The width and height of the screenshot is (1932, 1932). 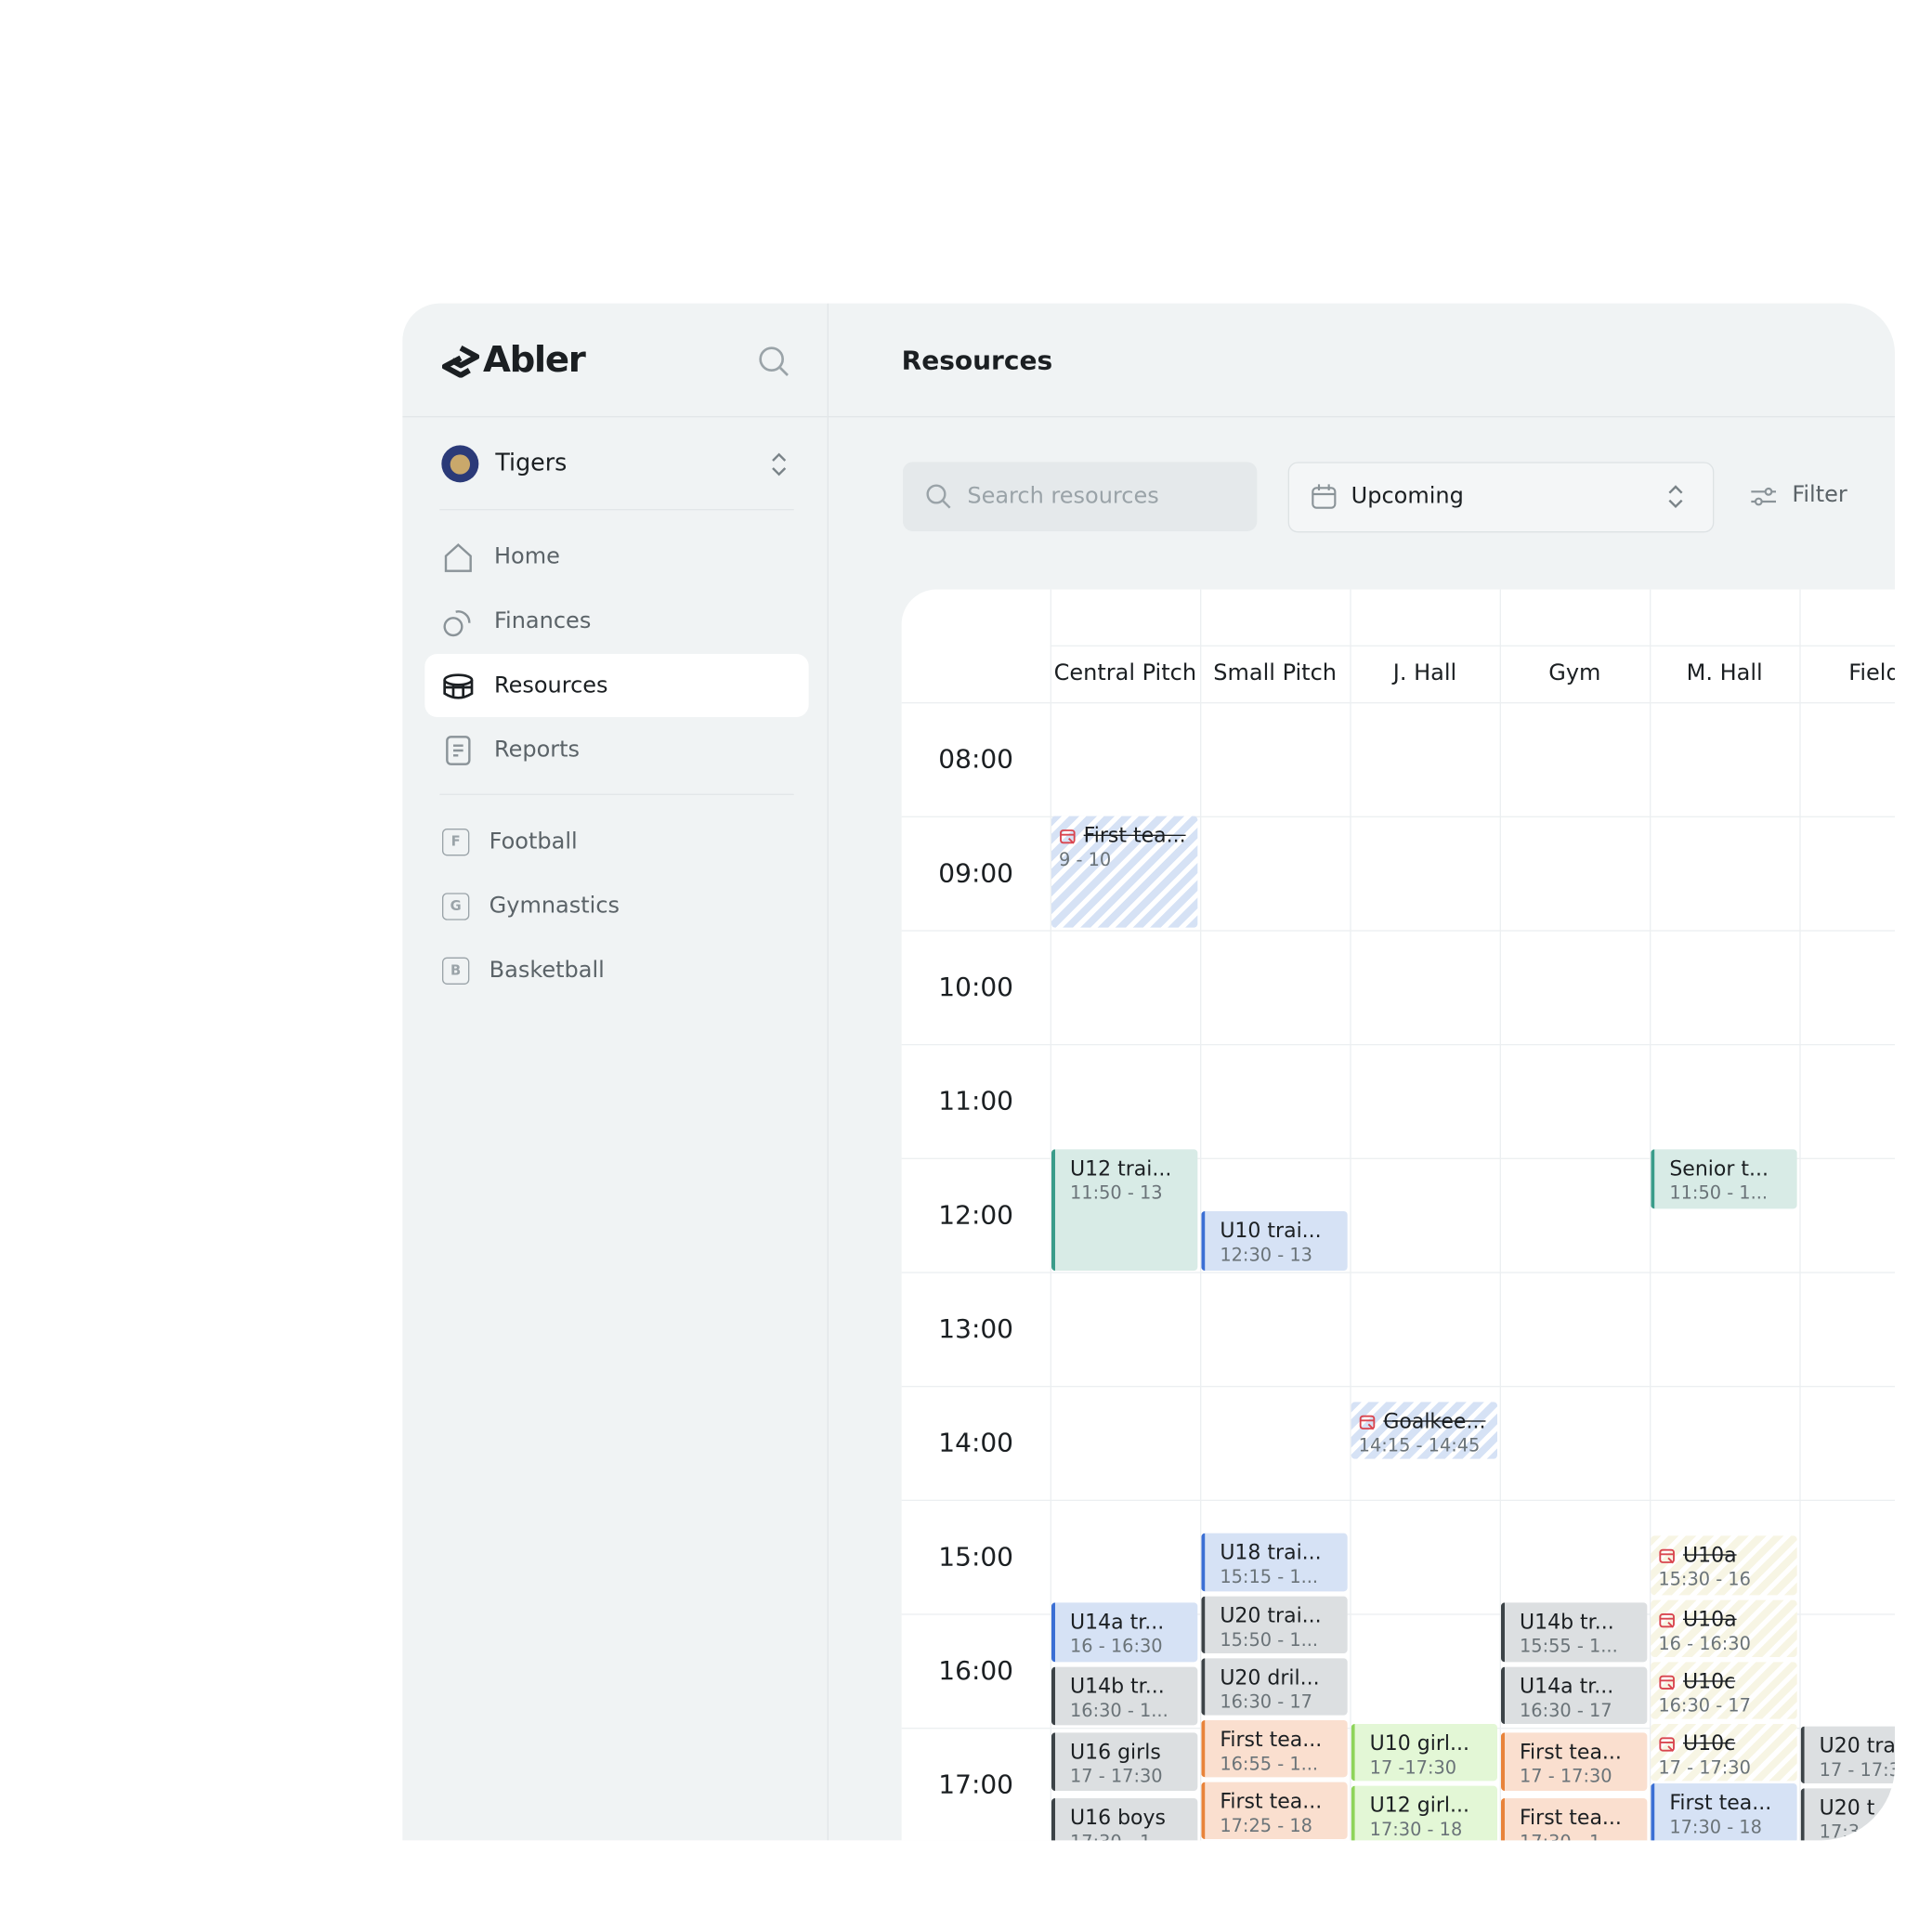 I want to click on team-name: Tigers, so click(x=531, y=463).